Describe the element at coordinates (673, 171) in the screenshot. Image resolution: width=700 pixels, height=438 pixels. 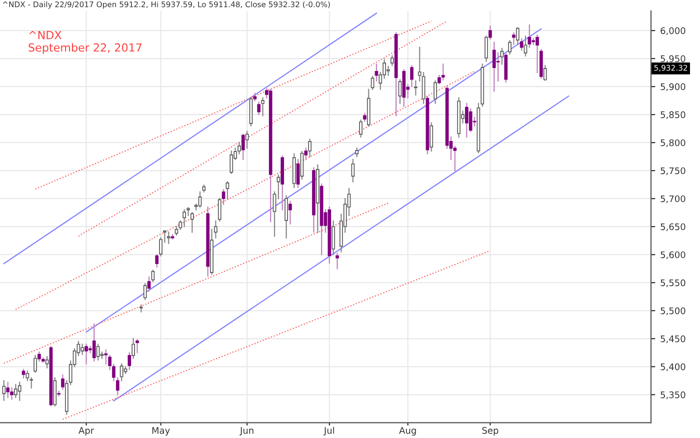
I see `y-tick-label: 5,750` at that location.